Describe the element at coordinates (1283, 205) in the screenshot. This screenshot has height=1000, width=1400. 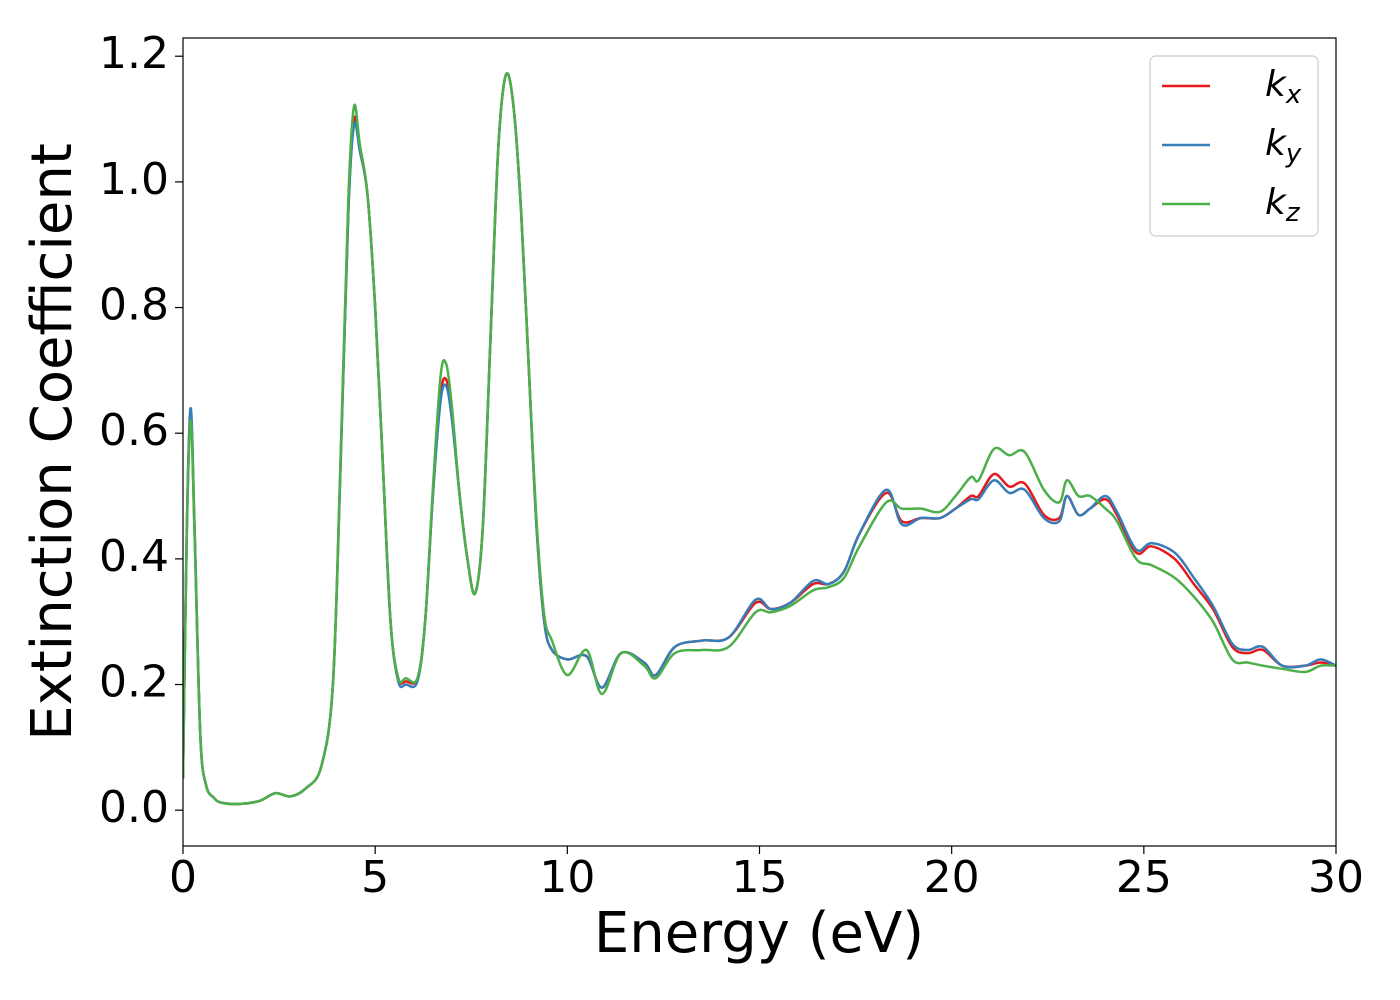
I see `legend-label: kz` at that location.